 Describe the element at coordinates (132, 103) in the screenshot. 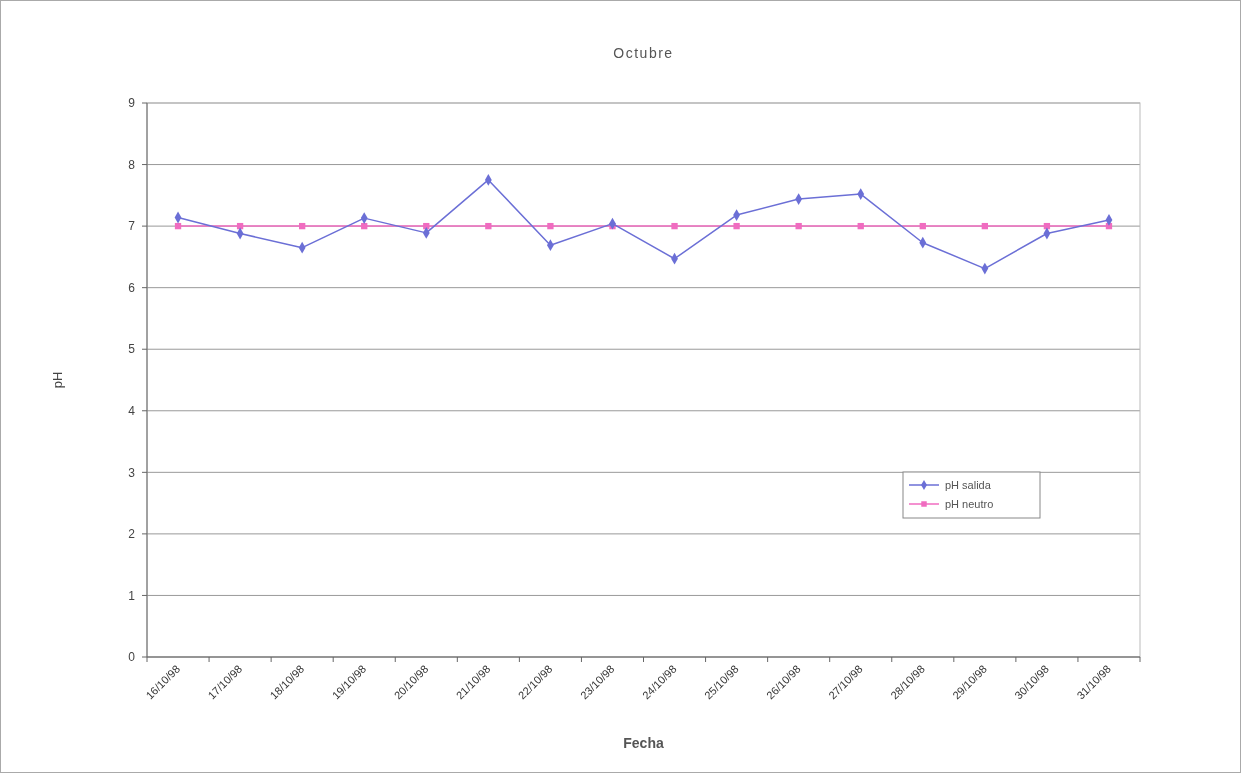

I see `y-tick-label: 9` at that location.